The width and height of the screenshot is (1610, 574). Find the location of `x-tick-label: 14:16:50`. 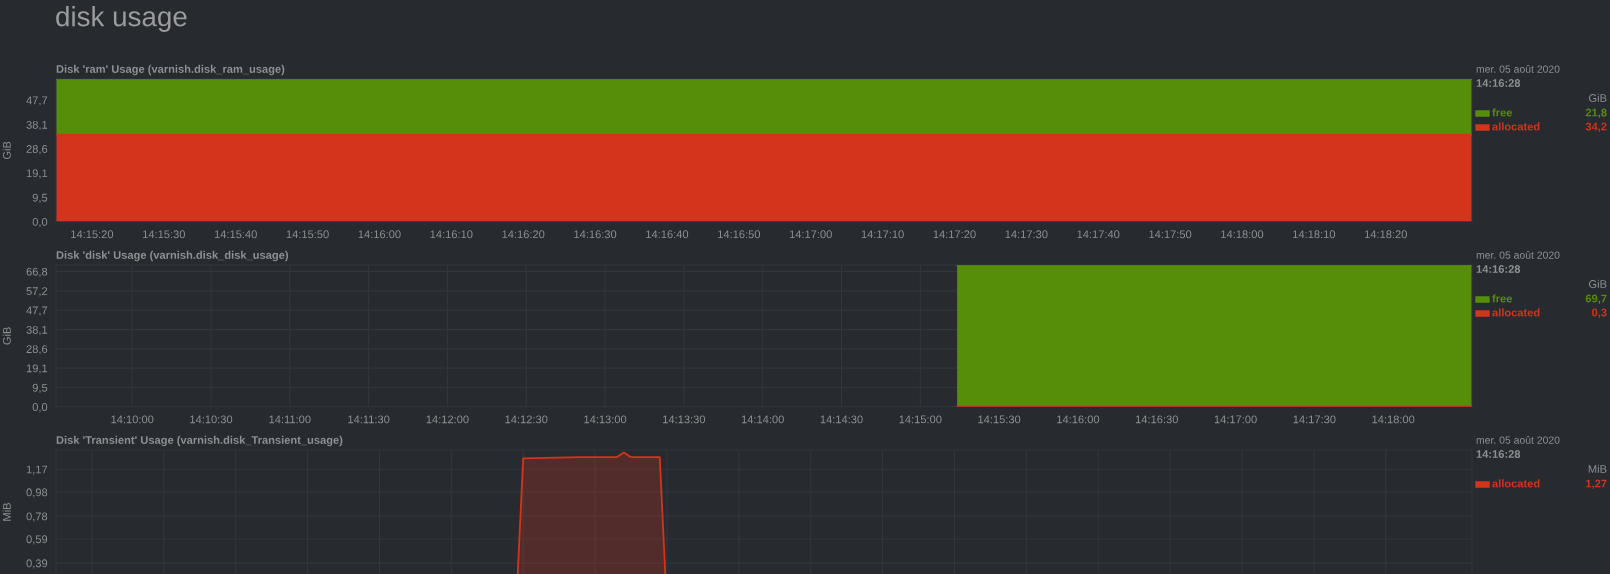

x-tick-label: 14:16:50 is located at coordinates (739, 234).